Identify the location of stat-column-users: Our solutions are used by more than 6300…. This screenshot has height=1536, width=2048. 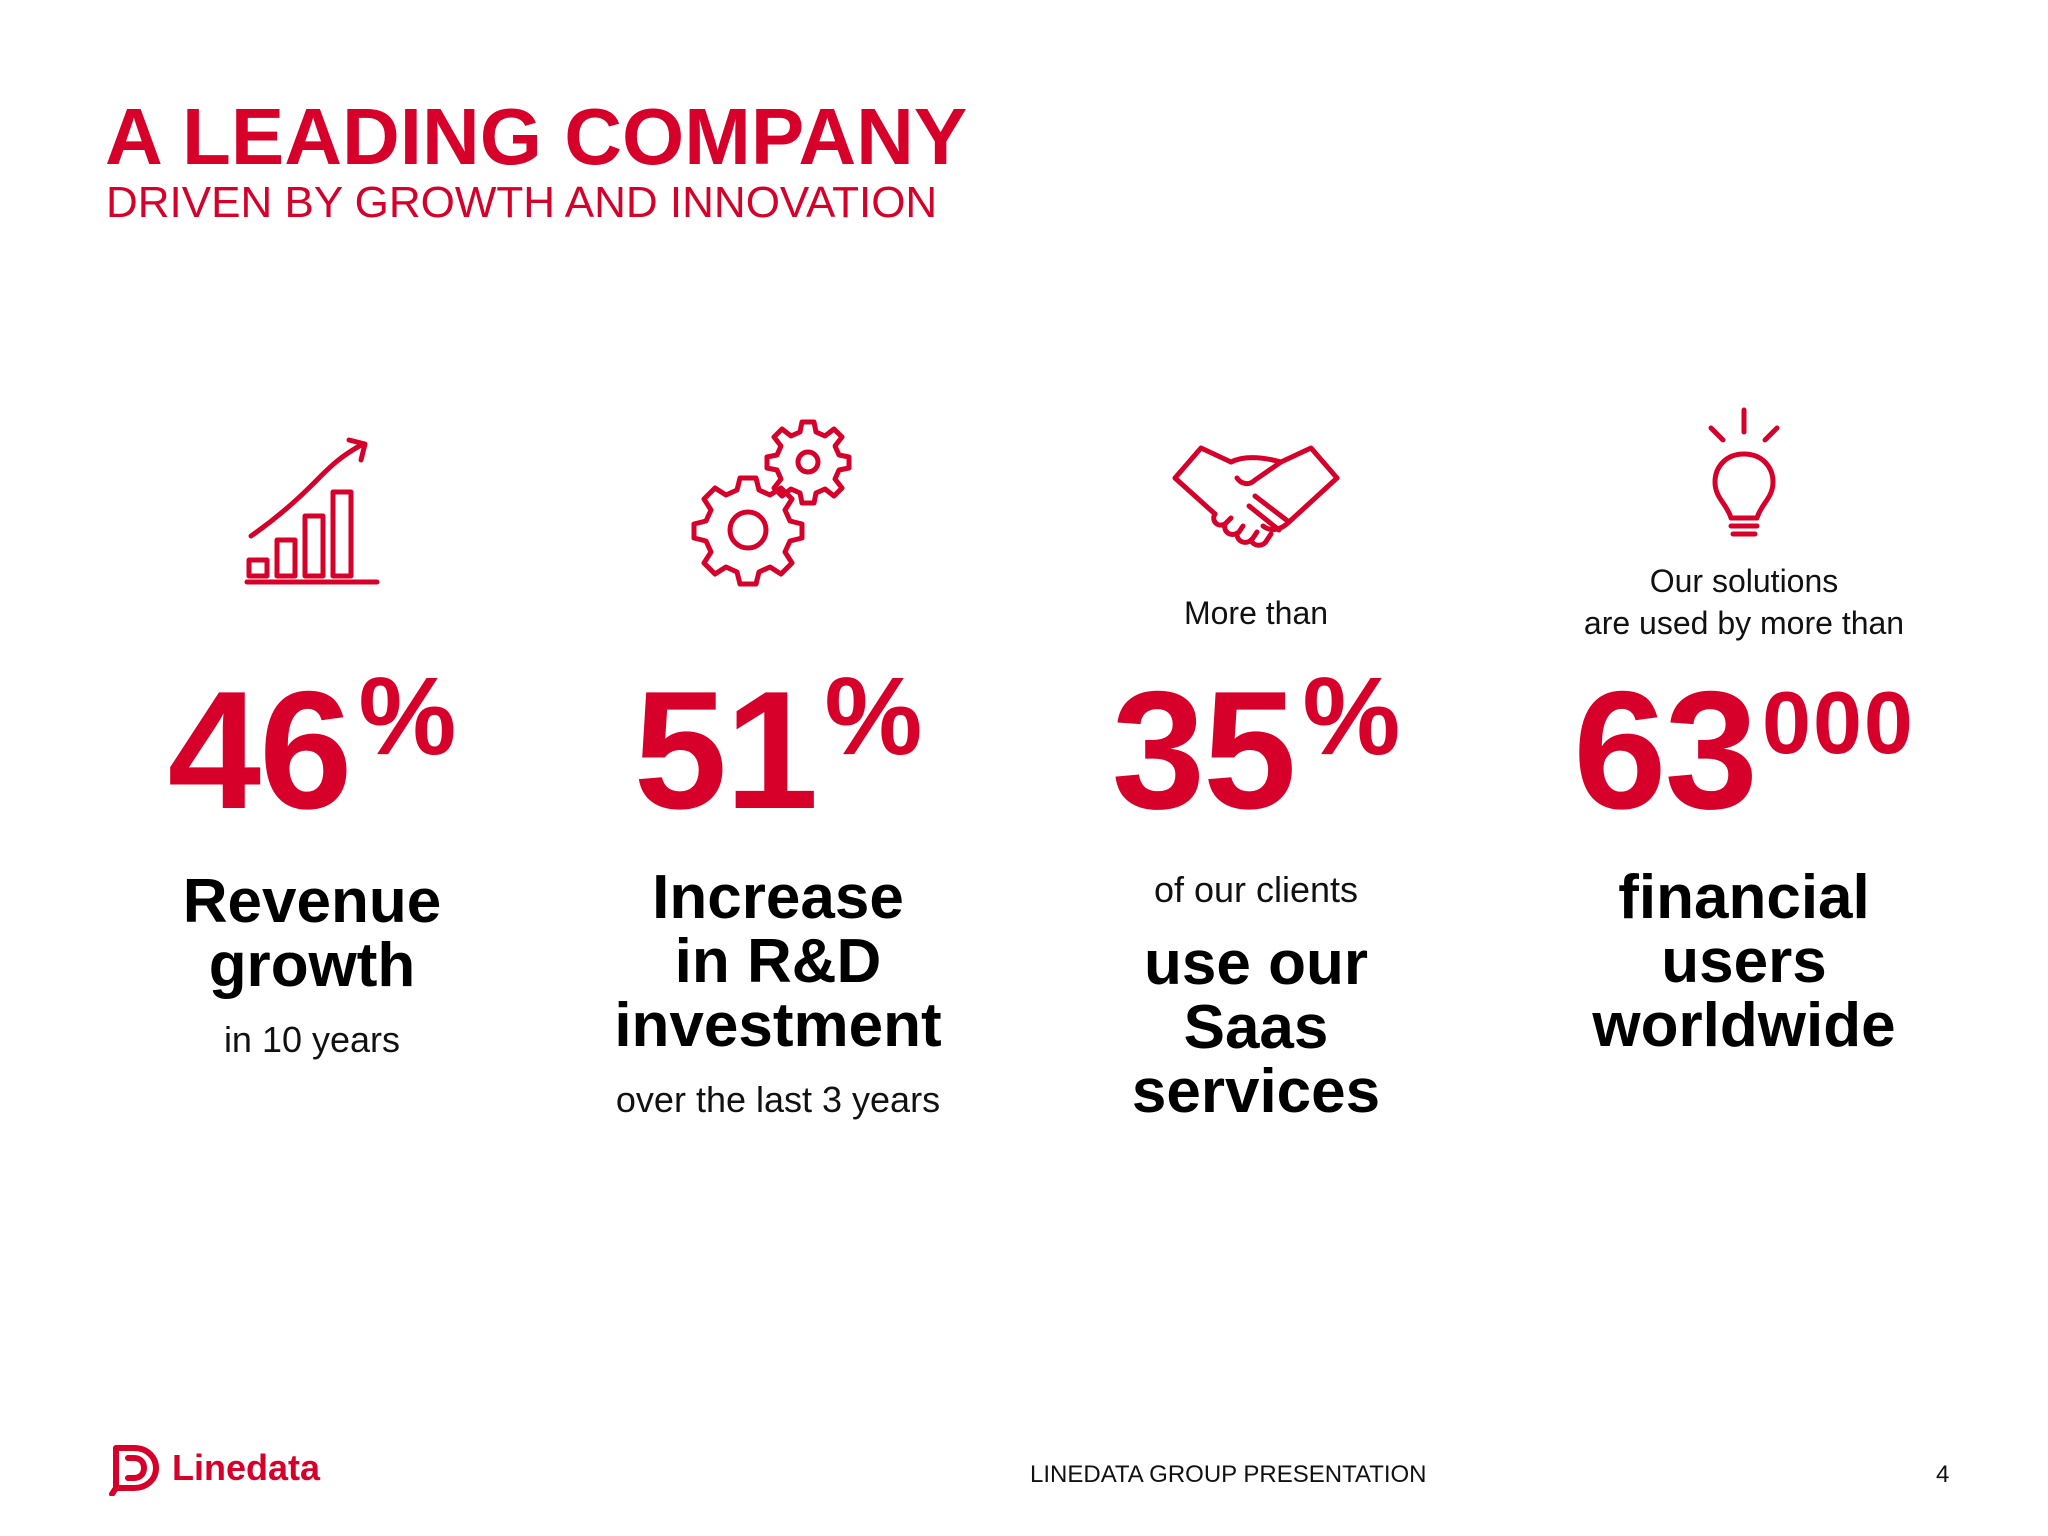
(1744, 750).